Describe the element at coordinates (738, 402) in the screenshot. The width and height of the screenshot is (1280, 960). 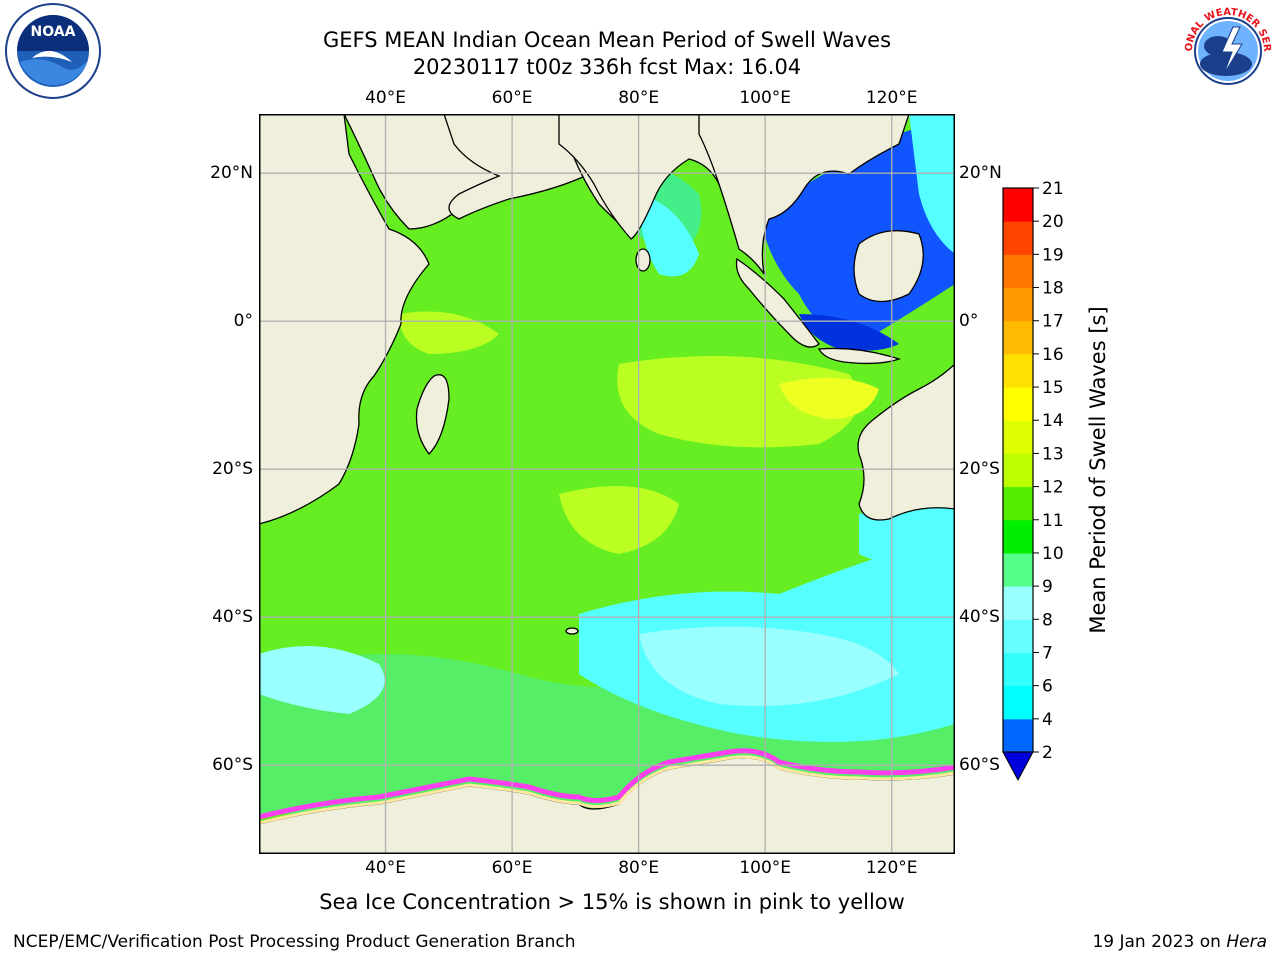
I see `field-yellow-green-central` at that location.